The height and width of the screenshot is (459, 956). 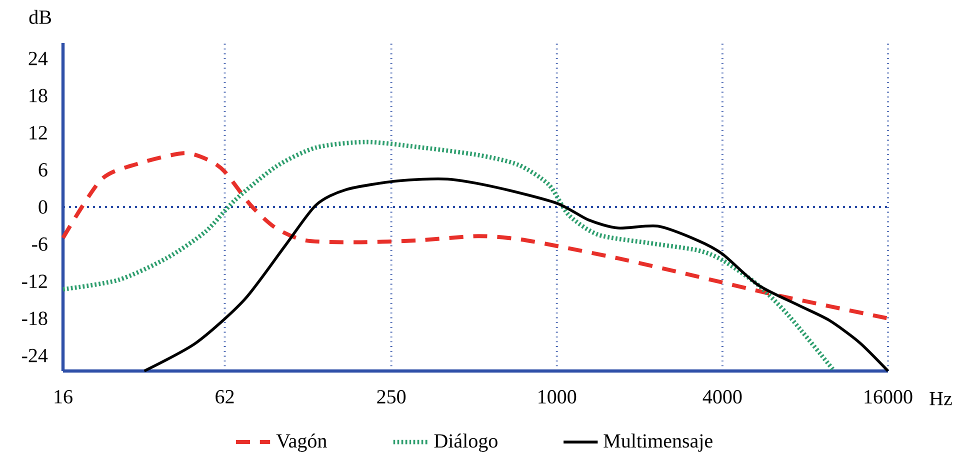 I want to click on x-axis-title: Hz, so click(x=941, y=399).